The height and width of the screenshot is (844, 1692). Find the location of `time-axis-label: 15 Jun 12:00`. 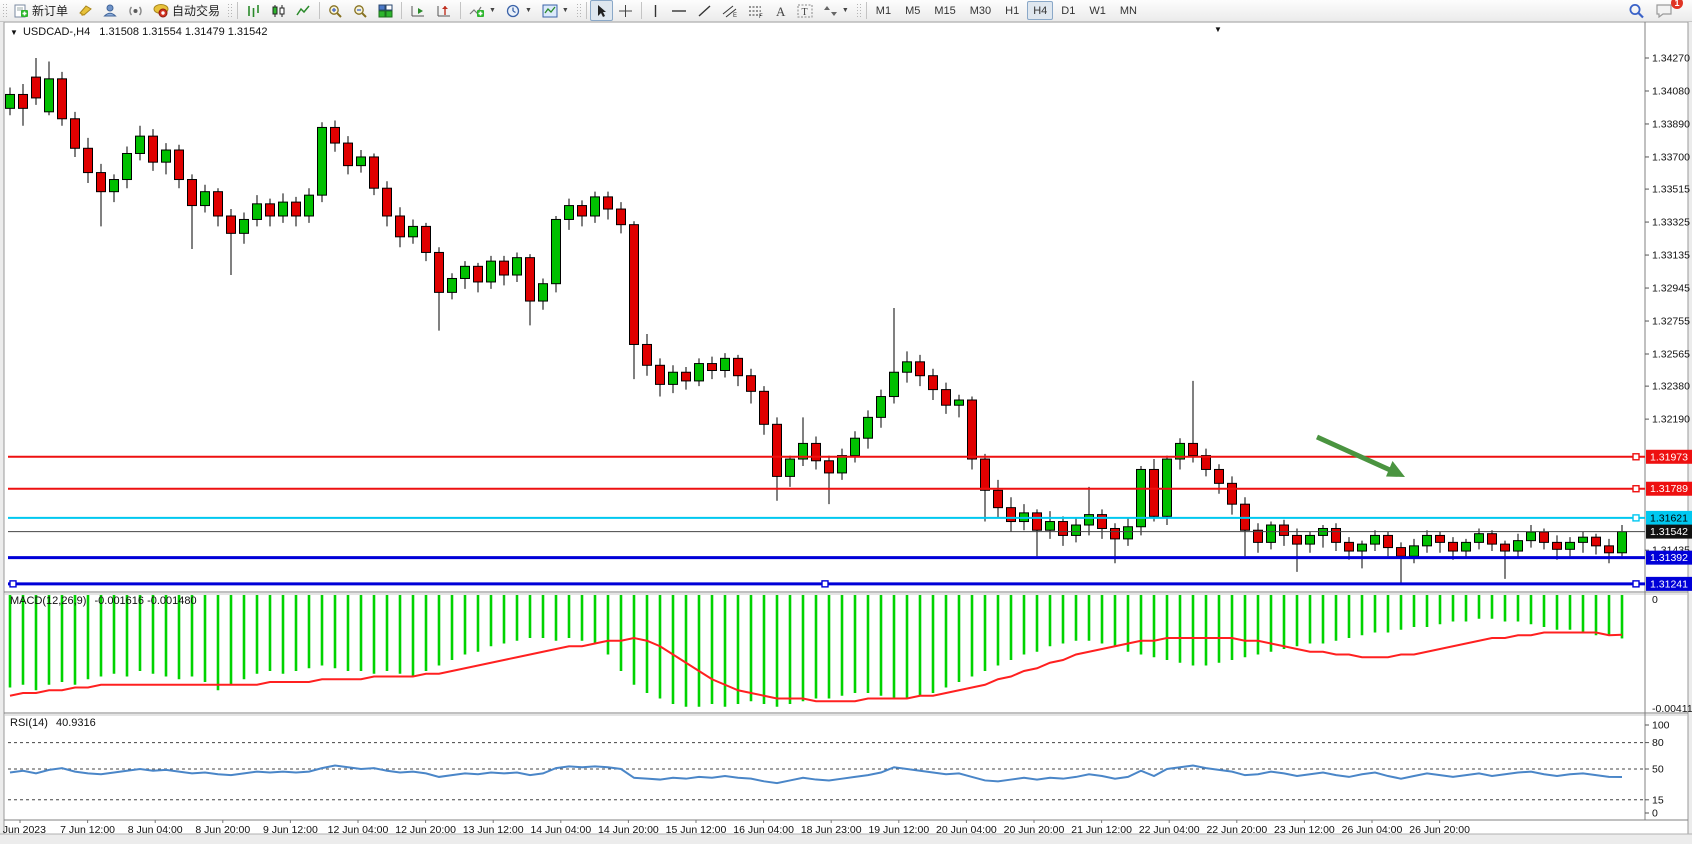

time-axis-label: 15 Jun 12:00 is located at coordinates (696, 830).